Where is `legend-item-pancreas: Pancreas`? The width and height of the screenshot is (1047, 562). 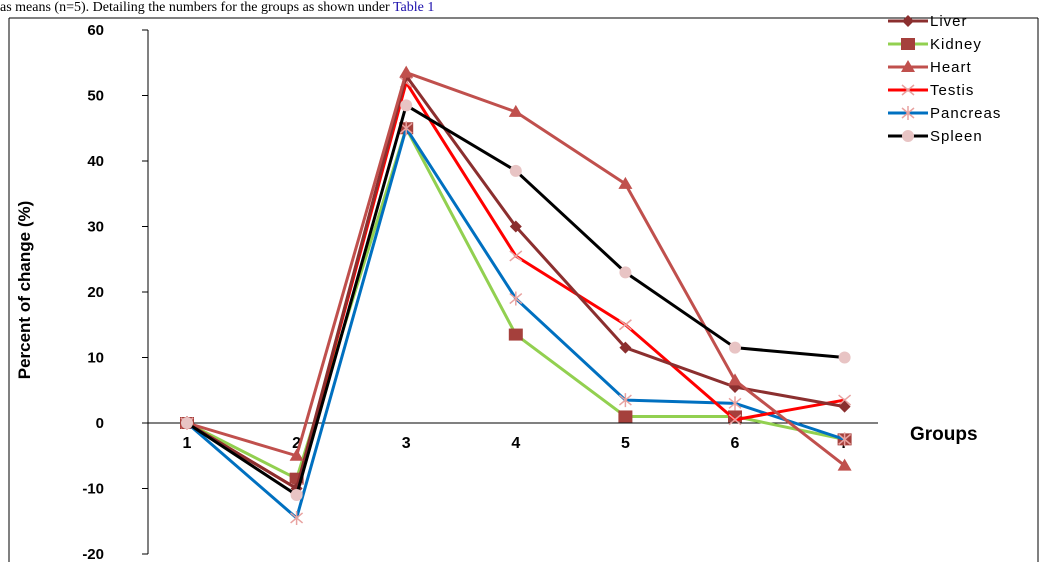
legend-item-pancreas: Pancreas is located at coordinates (944, 113).